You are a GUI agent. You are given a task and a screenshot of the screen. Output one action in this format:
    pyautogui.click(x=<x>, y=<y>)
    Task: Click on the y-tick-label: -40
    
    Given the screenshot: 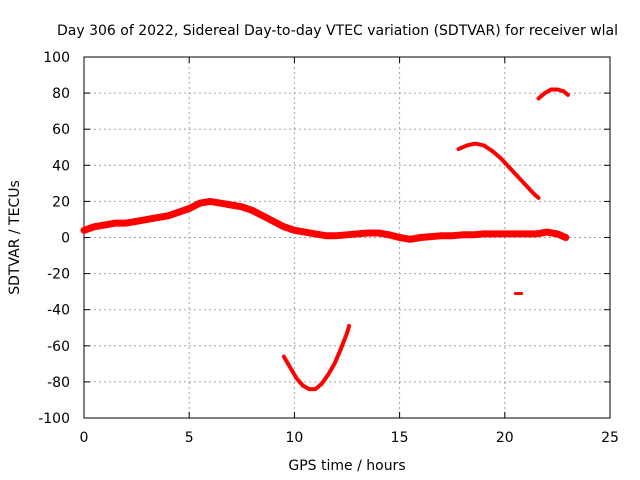 What is the action you would take?
    pyautogui.click(x=58, y=311)
    